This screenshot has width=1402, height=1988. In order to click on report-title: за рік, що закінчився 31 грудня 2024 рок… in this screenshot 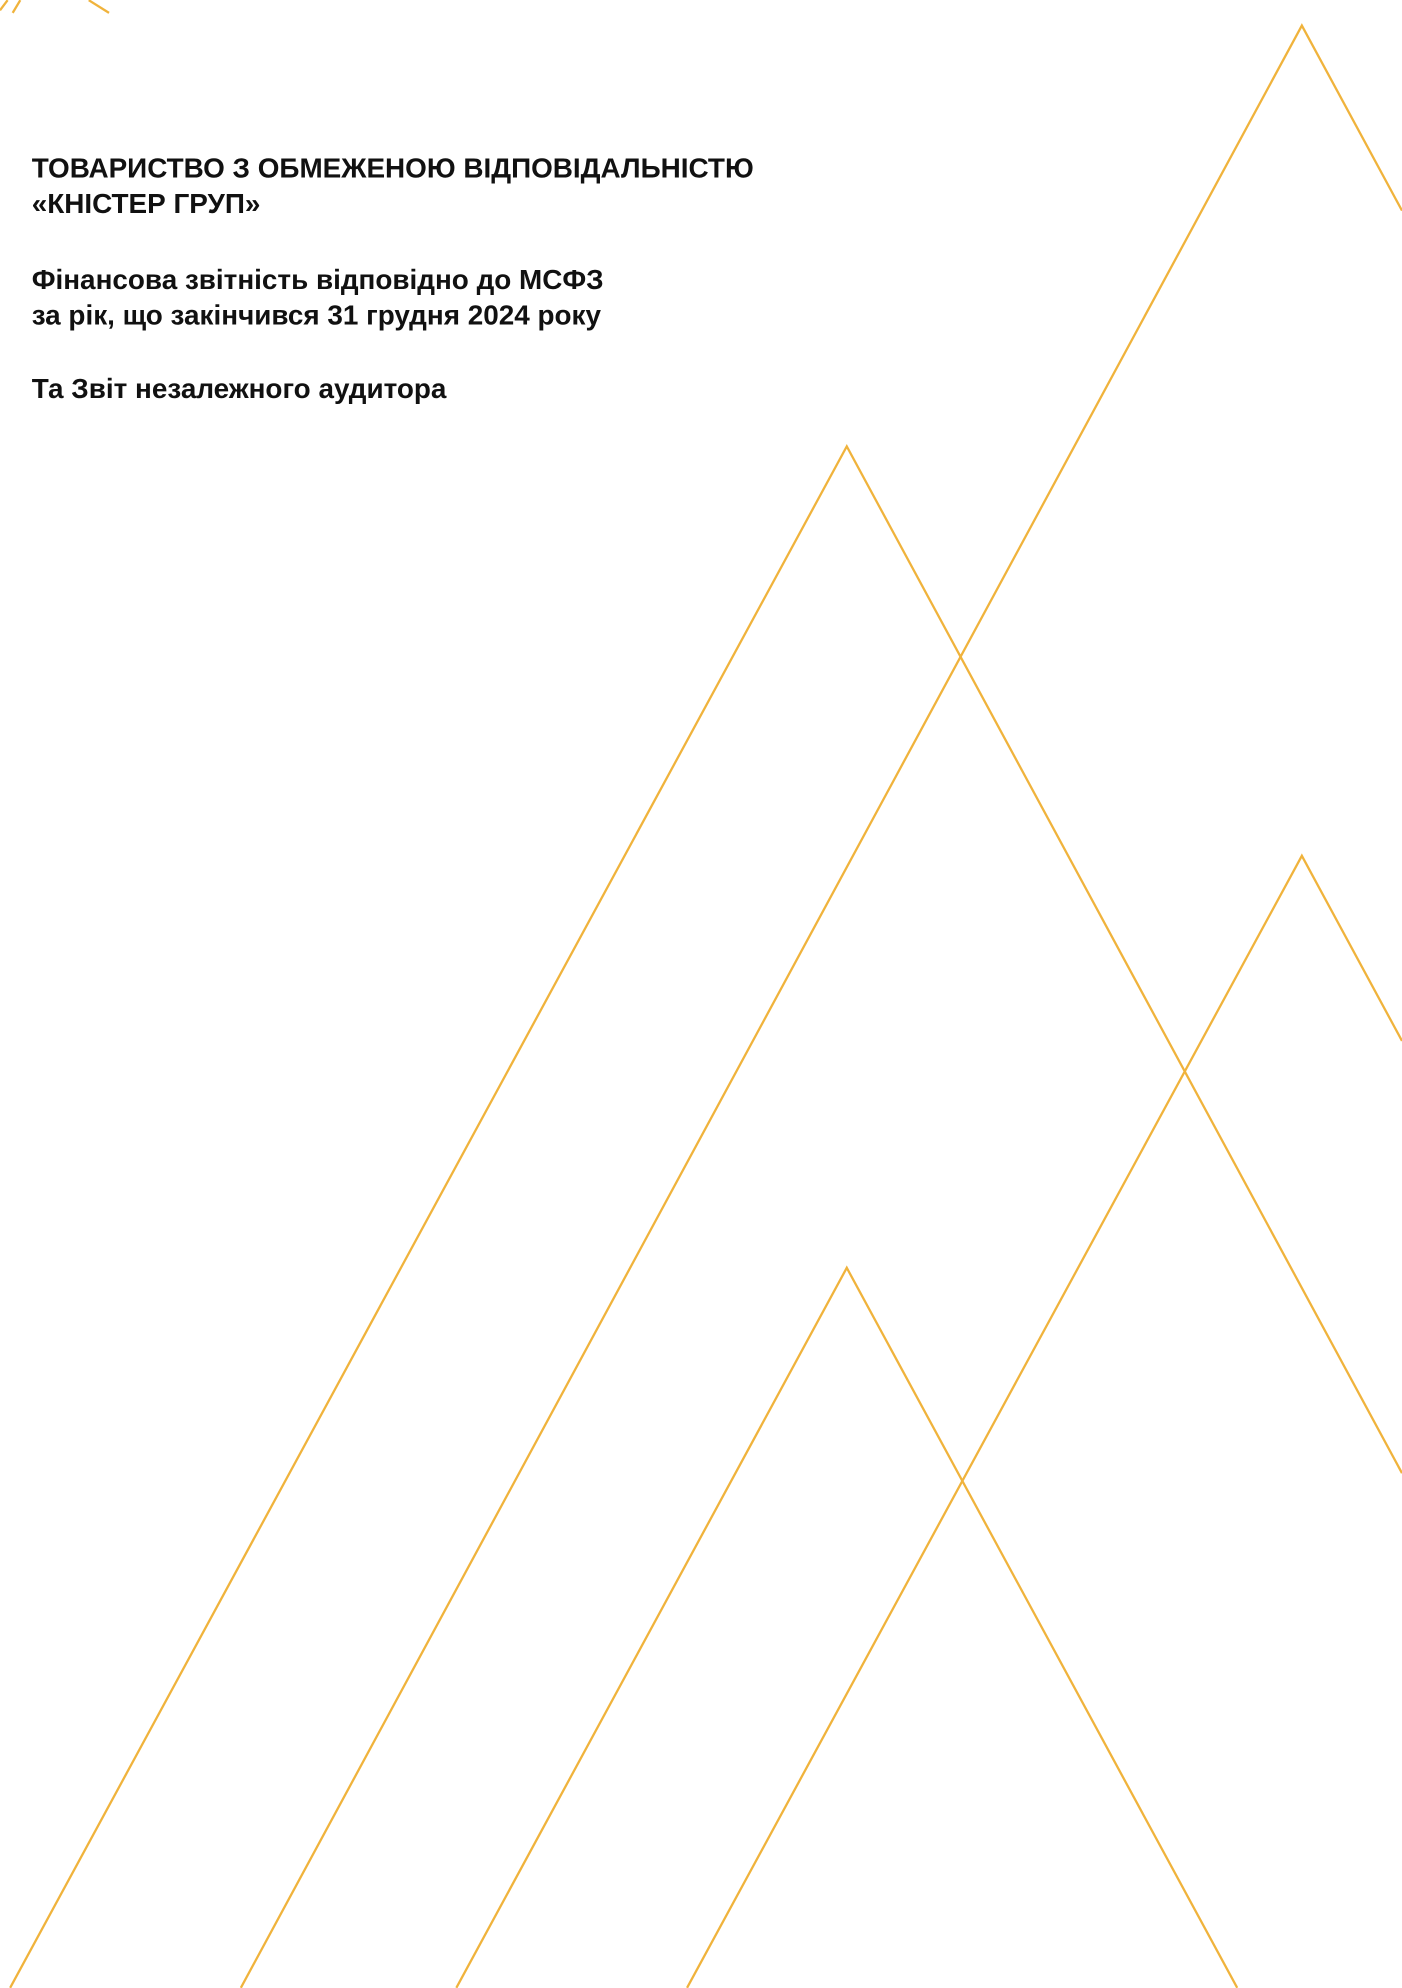, I will do `click(317, 315)`.